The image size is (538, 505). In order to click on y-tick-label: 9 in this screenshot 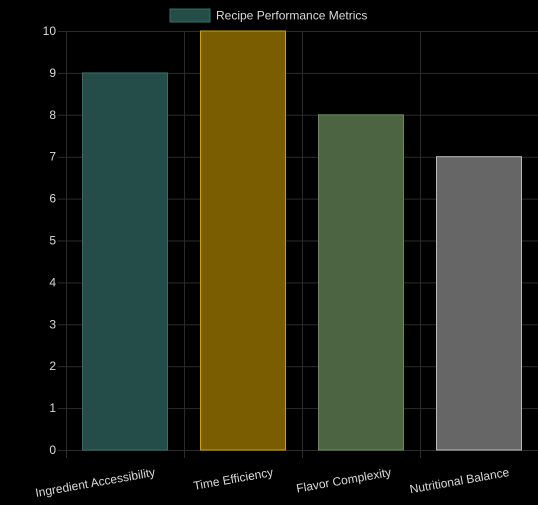, I will do `click(52, 73)`.